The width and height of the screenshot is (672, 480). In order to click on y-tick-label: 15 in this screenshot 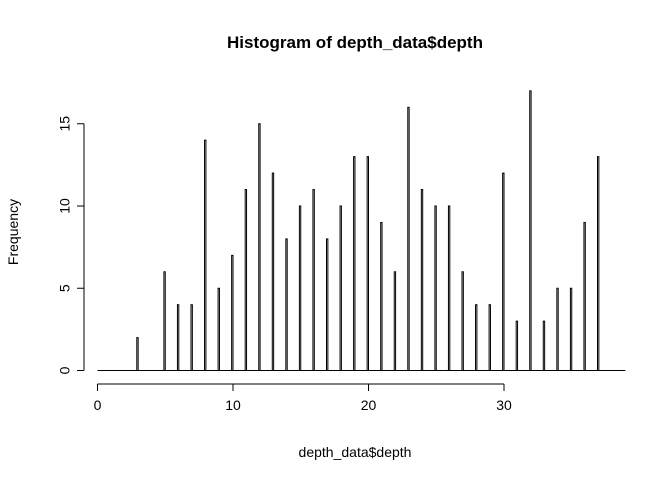, I will do `click(65, 124)`.